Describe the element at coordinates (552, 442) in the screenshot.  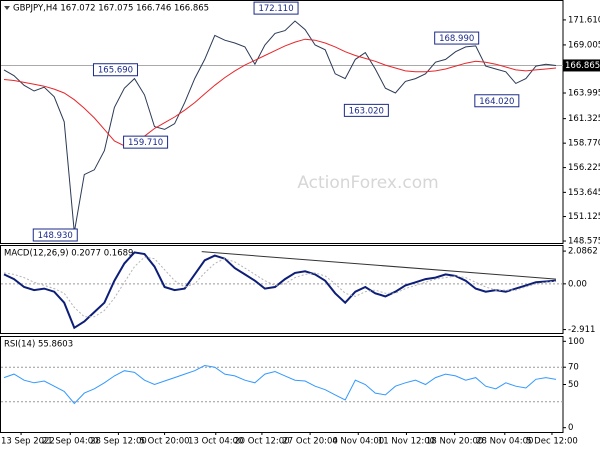
I see `x-tick-label: 5 Dec 12:00` at that location.